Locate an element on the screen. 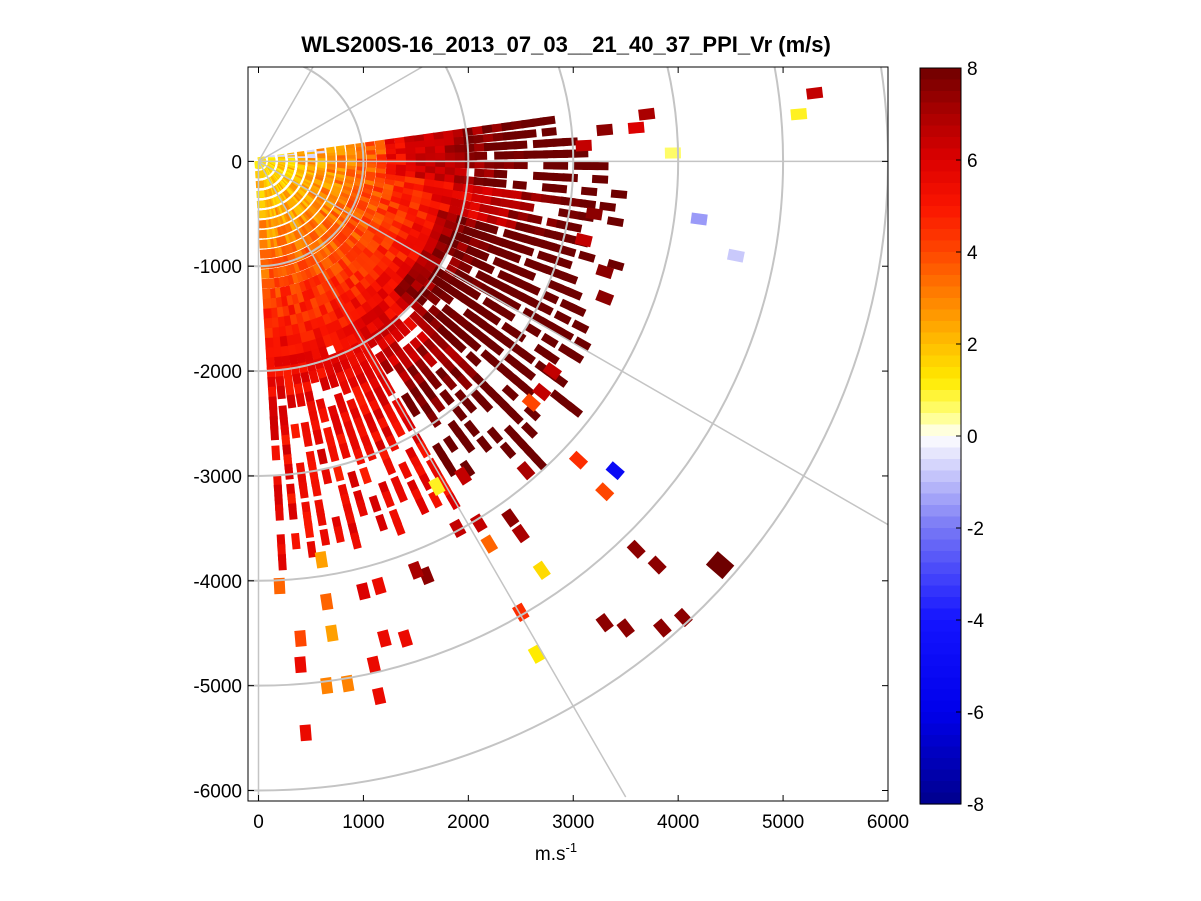  x-tick-label: 3000 is located at coordinates (573, 822).